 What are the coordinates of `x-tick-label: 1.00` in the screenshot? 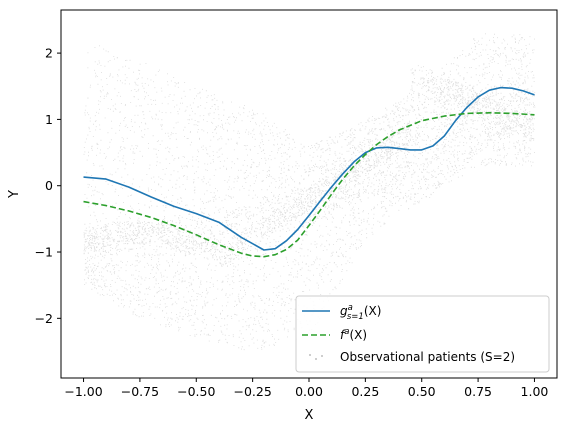 It's located at (535, 391).